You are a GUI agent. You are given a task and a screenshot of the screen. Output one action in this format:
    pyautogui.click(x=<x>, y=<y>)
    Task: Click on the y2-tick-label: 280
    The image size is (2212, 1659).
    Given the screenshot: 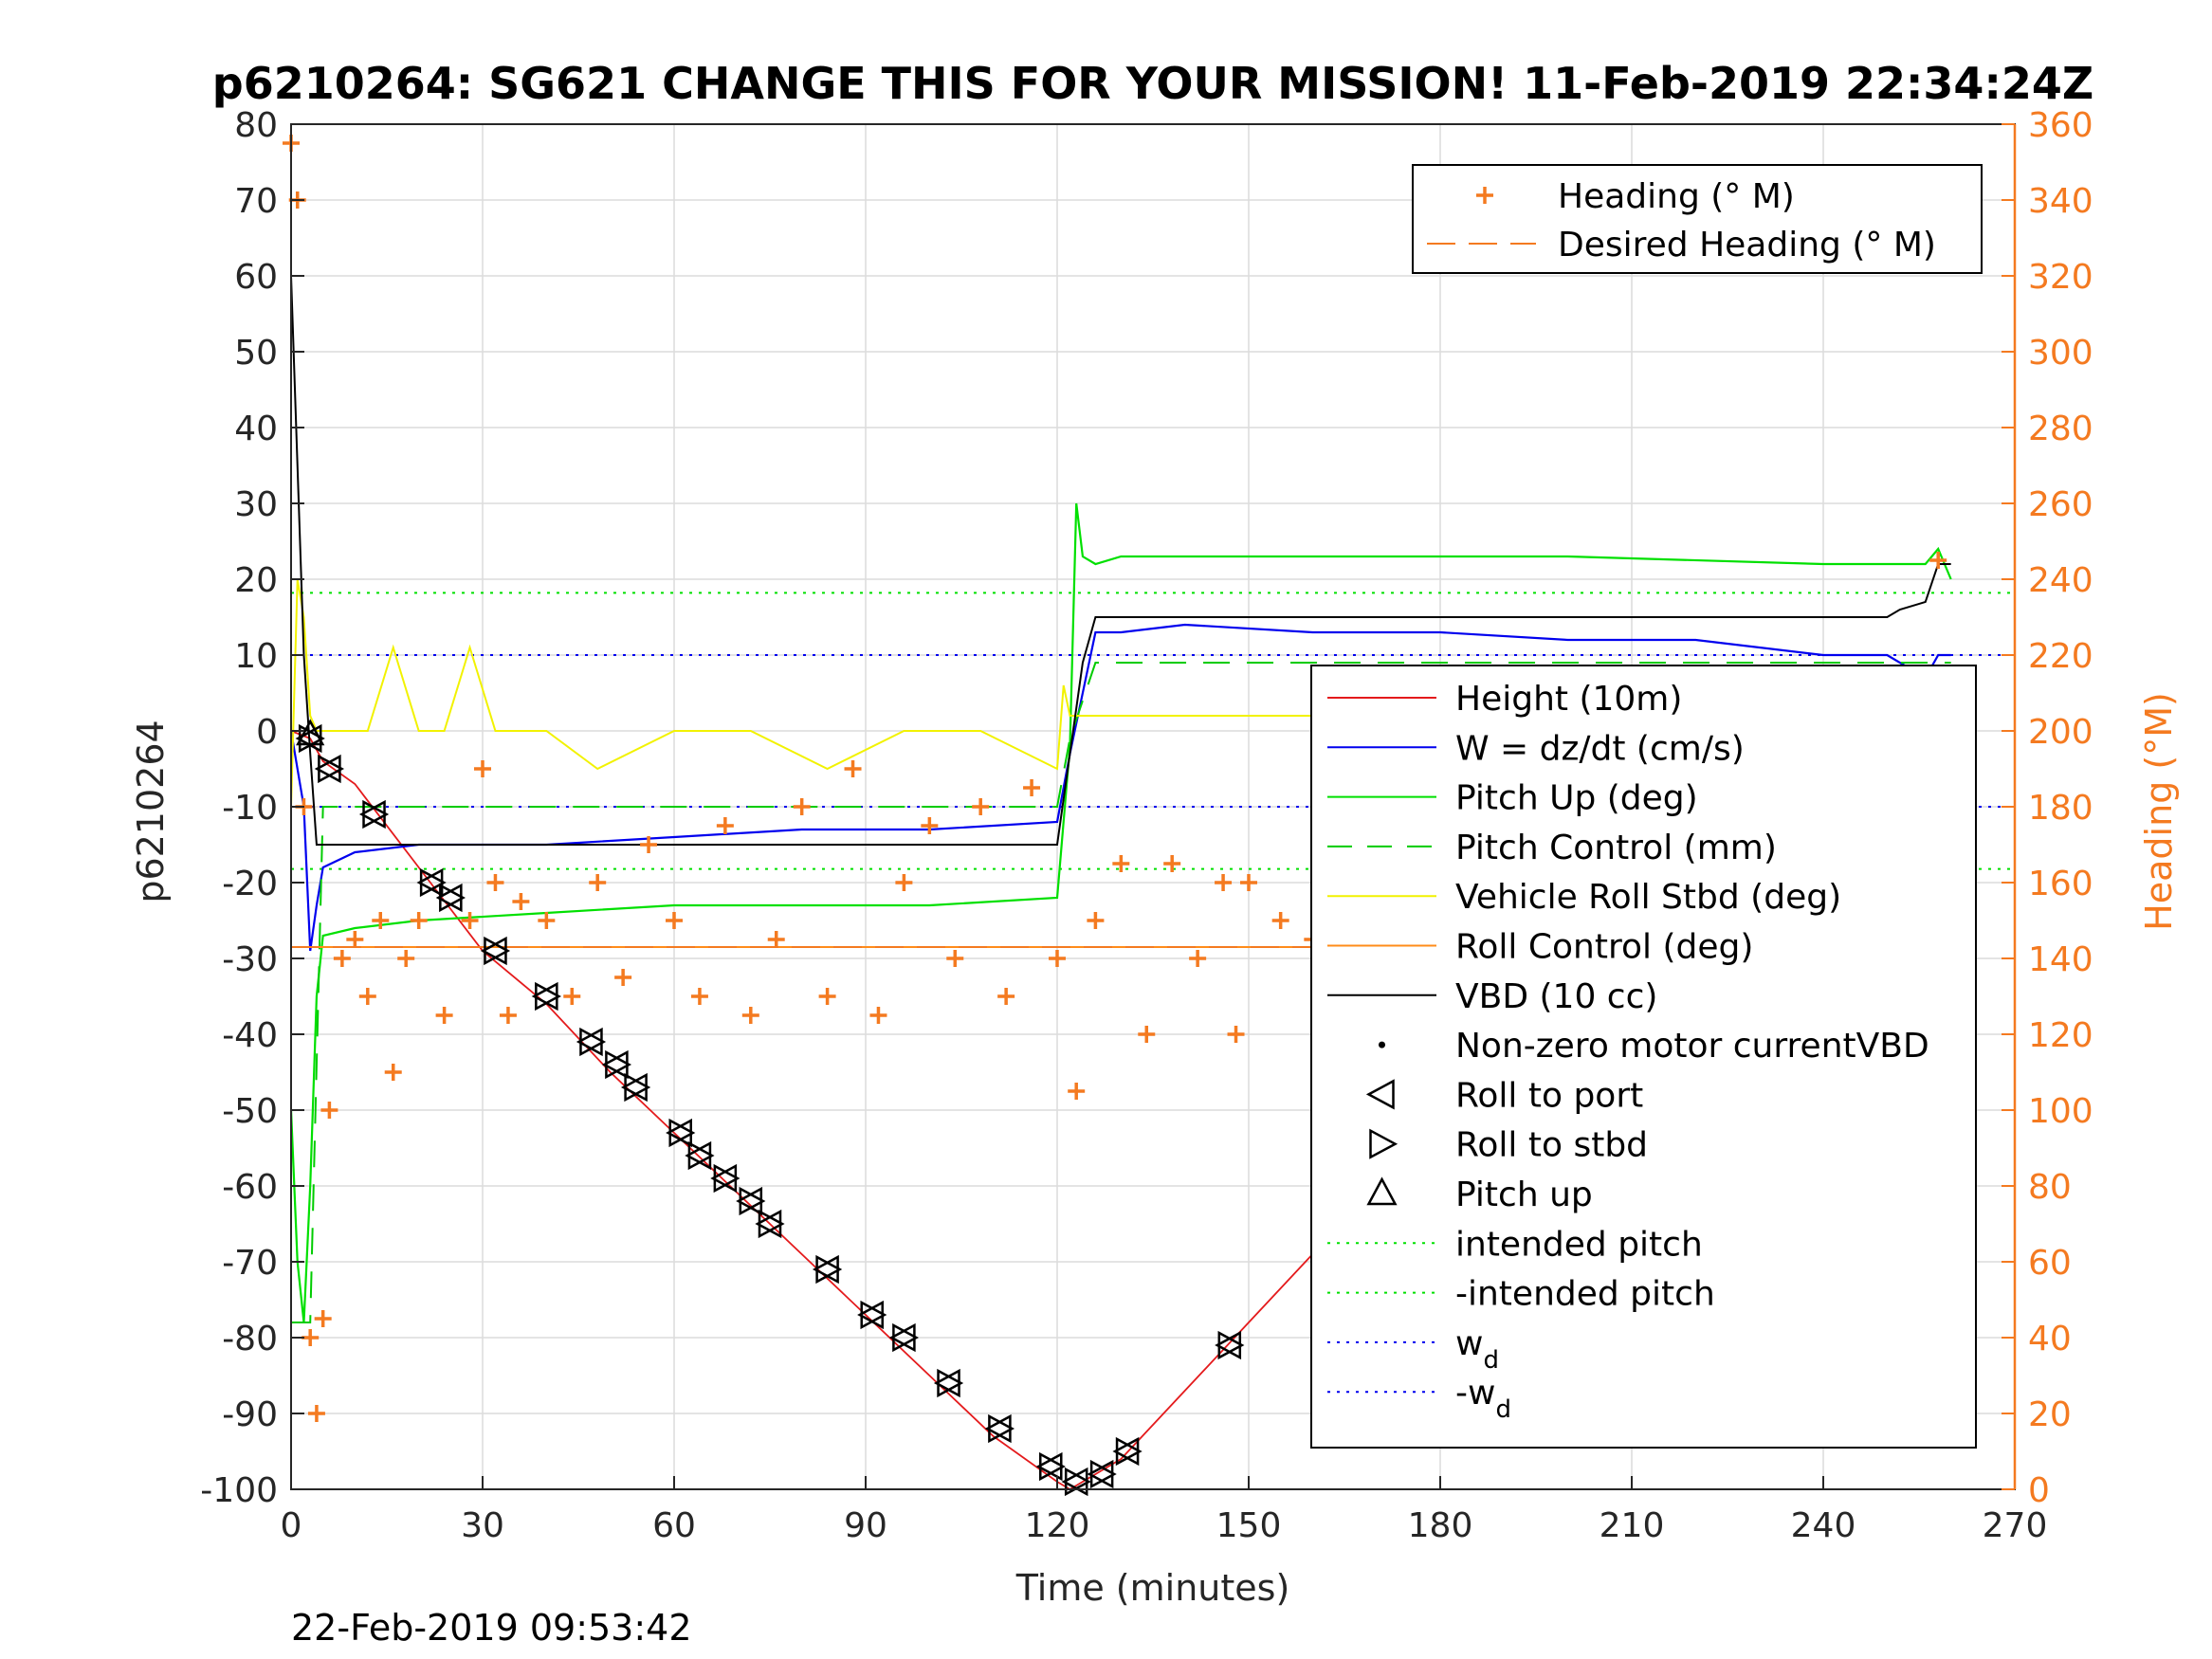 What is the action you would take?
    pyautogui.click(x=2060, y=429)
    